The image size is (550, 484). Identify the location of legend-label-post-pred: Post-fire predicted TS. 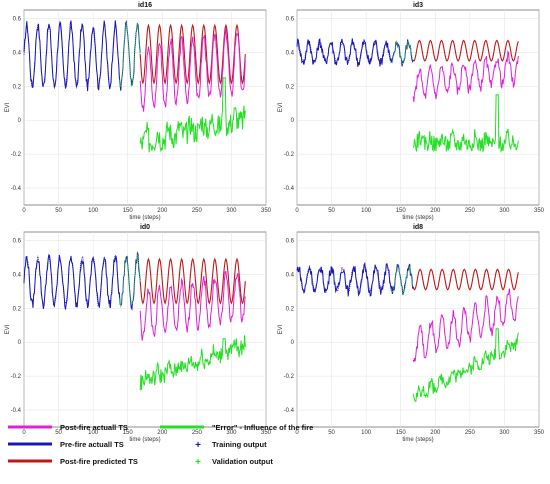
(99, 461).